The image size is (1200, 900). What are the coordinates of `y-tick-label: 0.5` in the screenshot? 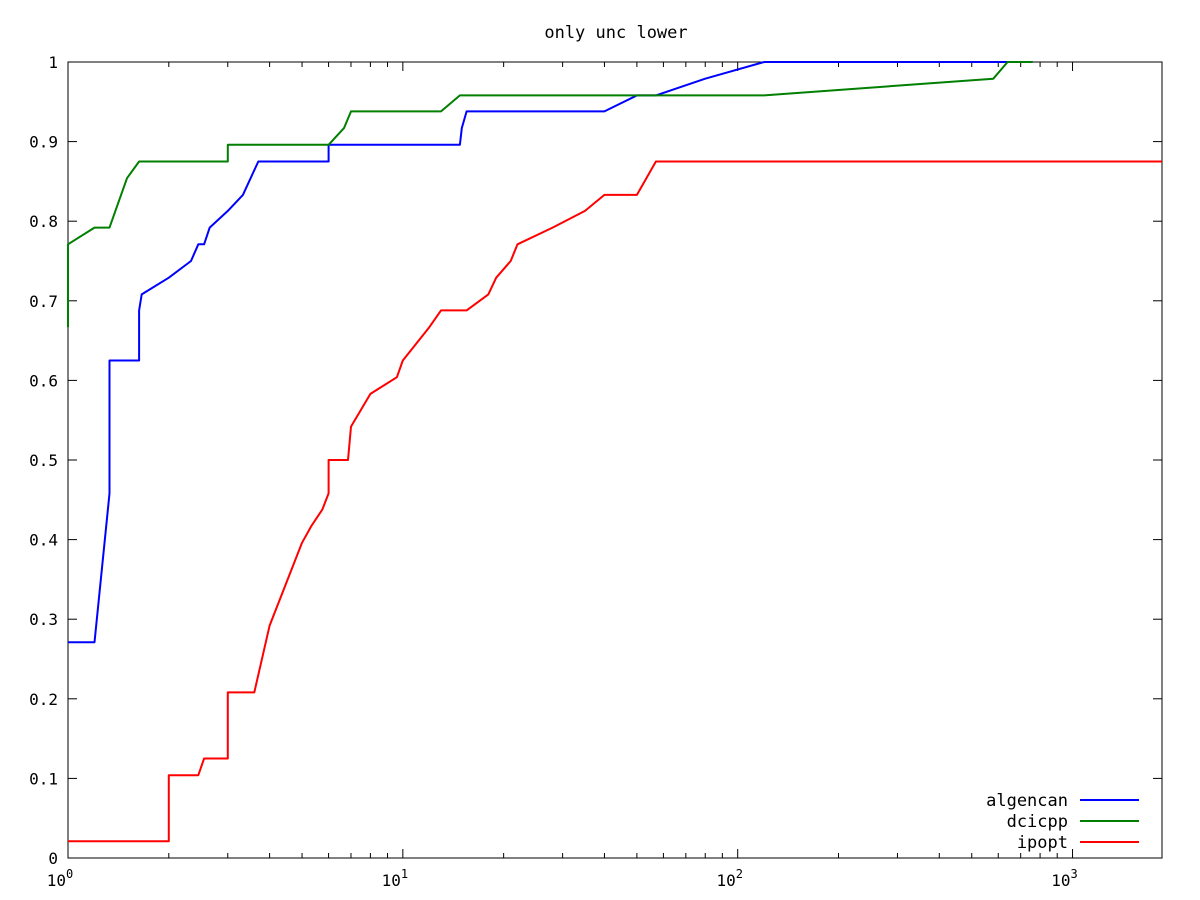 It's located at (43, 460).